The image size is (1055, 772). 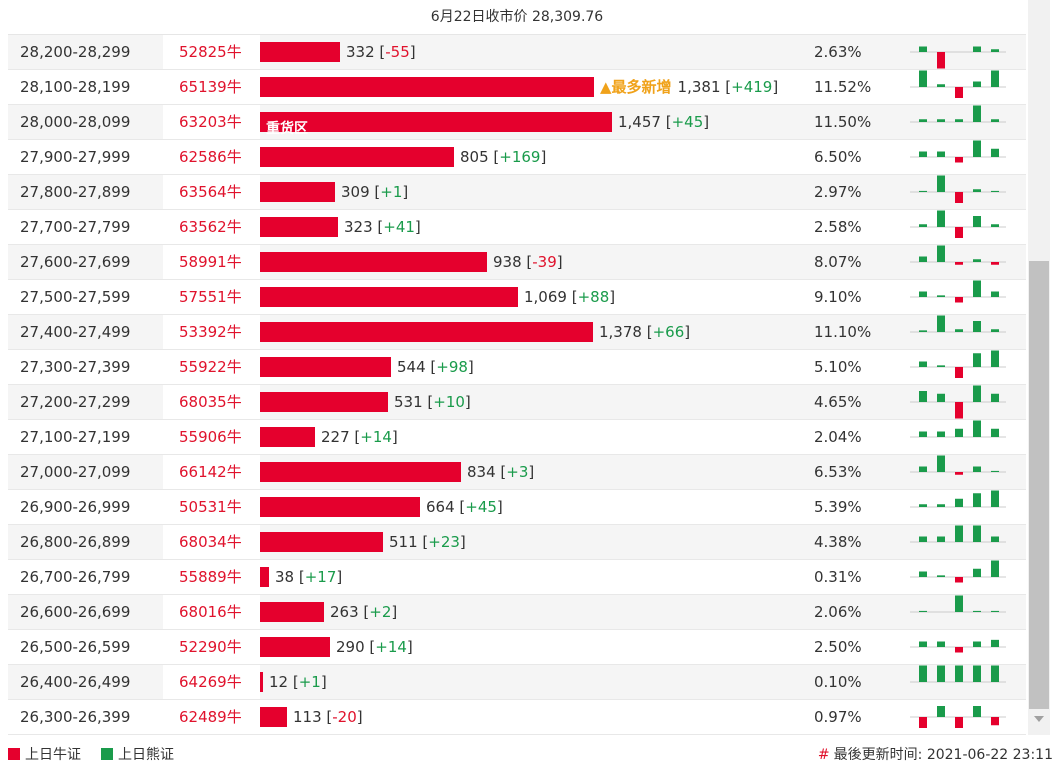 What do you see at coordinates (75, 52) in the screenshot?
I see `strike-range: 28,200-28,299` at bounding box center [75, 52].